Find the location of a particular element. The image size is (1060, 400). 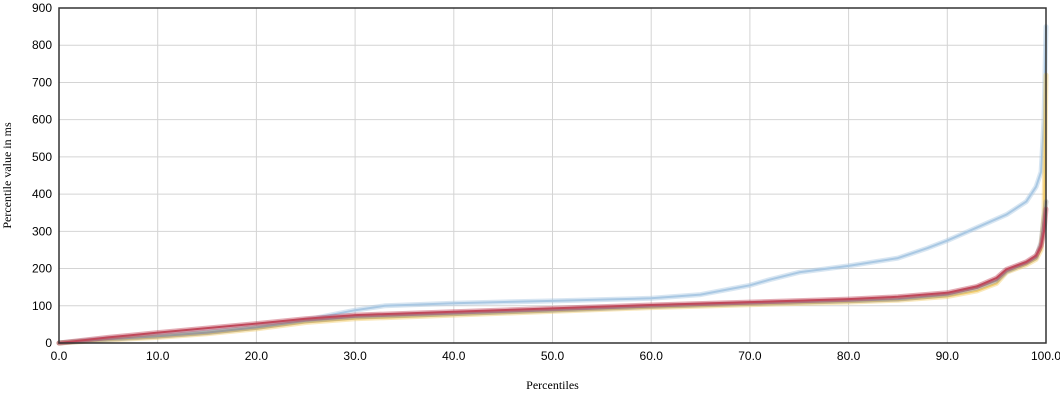

y-tick-label: 600 is located at coordinates (42, 120).